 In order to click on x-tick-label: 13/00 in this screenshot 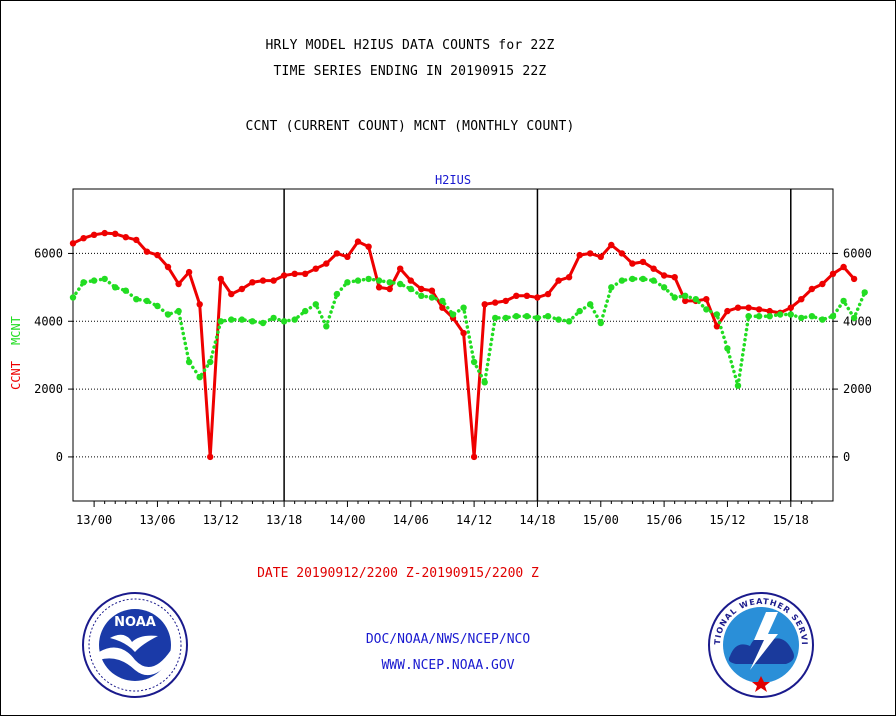, I will do `click(94, 520)`.